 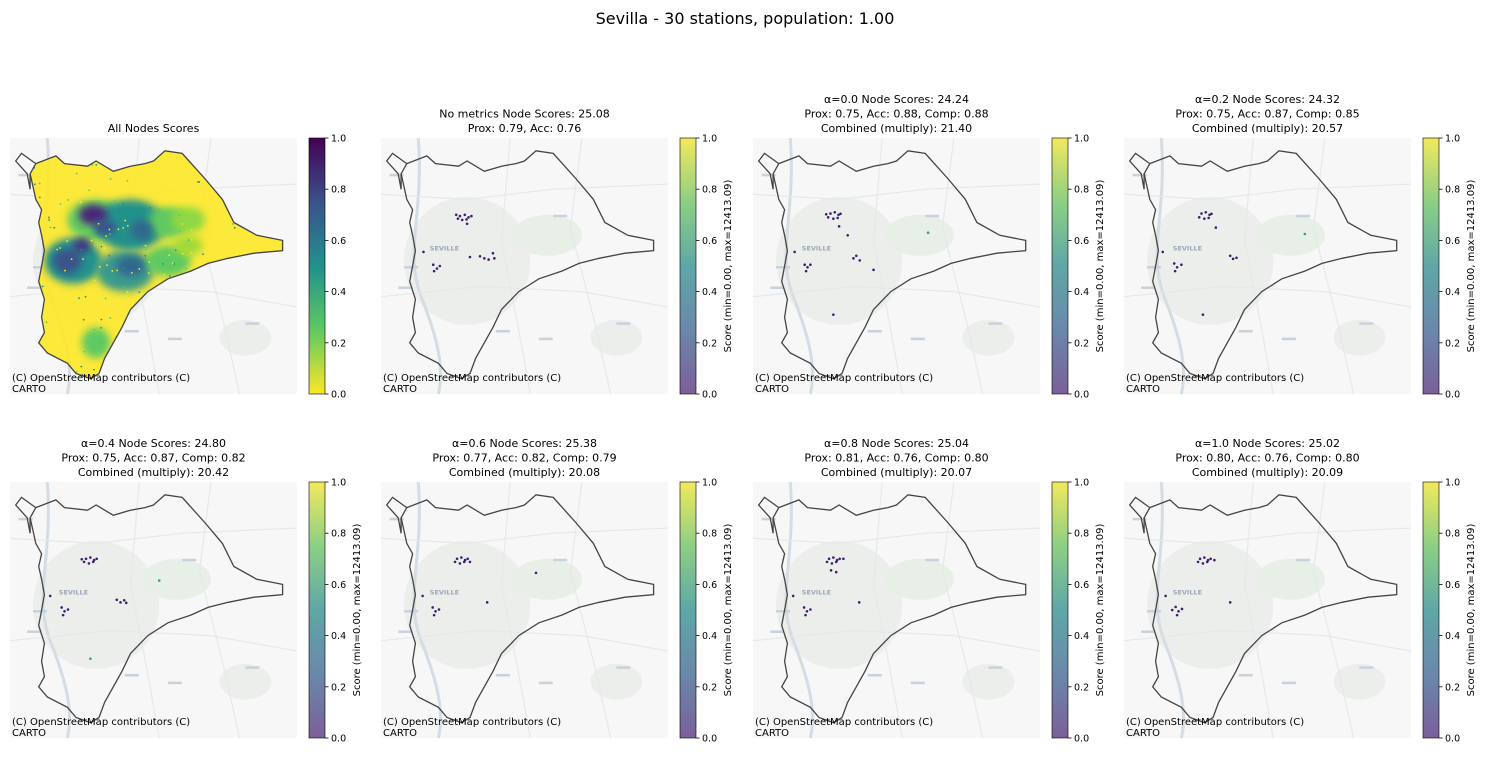 I want to click on panel-title: α=1.0 Node Scores: 25.02, so click(x=1267, y=443).